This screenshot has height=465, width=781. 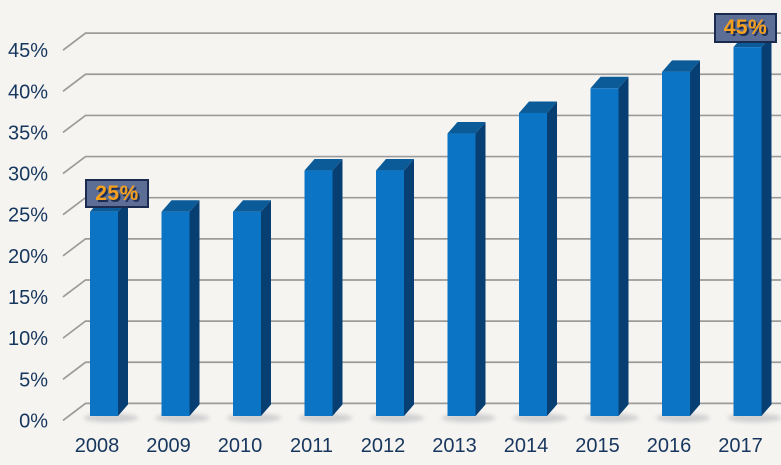 I want to click on x-axis-label-2013: 2013, so click(x=454, y=446).